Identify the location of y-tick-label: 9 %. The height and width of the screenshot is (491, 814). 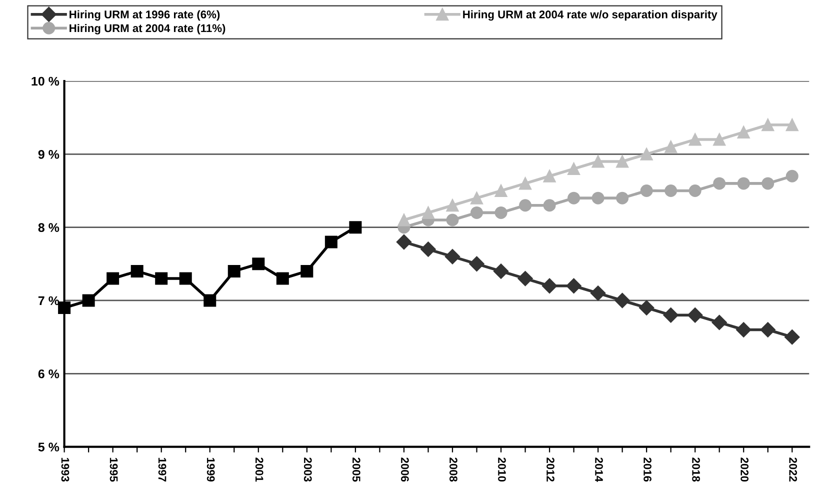
(49, 154).